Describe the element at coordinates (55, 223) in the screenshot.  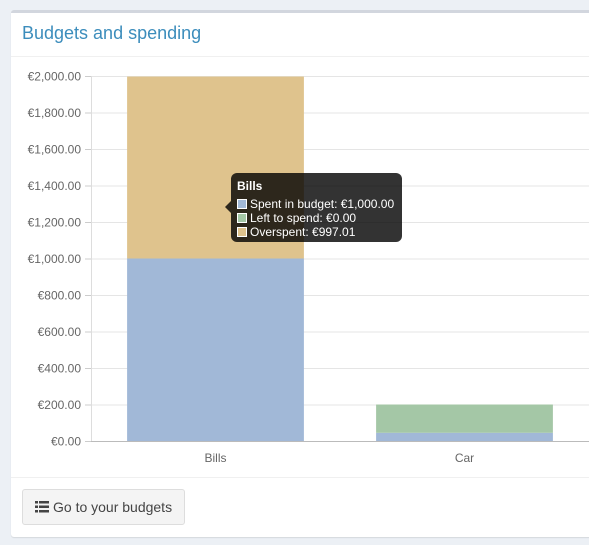
I see `y-tick-label: €1,200.00` at that location.